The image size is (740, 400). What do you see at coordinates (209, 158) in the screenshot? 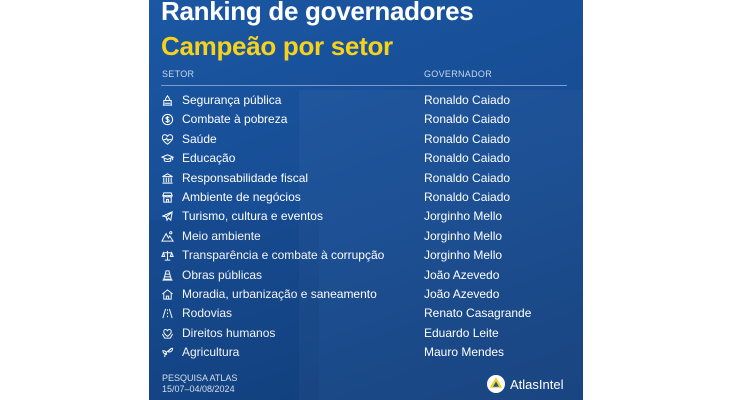
I see `row-setor: Educação` at bounding box center [209, 158].